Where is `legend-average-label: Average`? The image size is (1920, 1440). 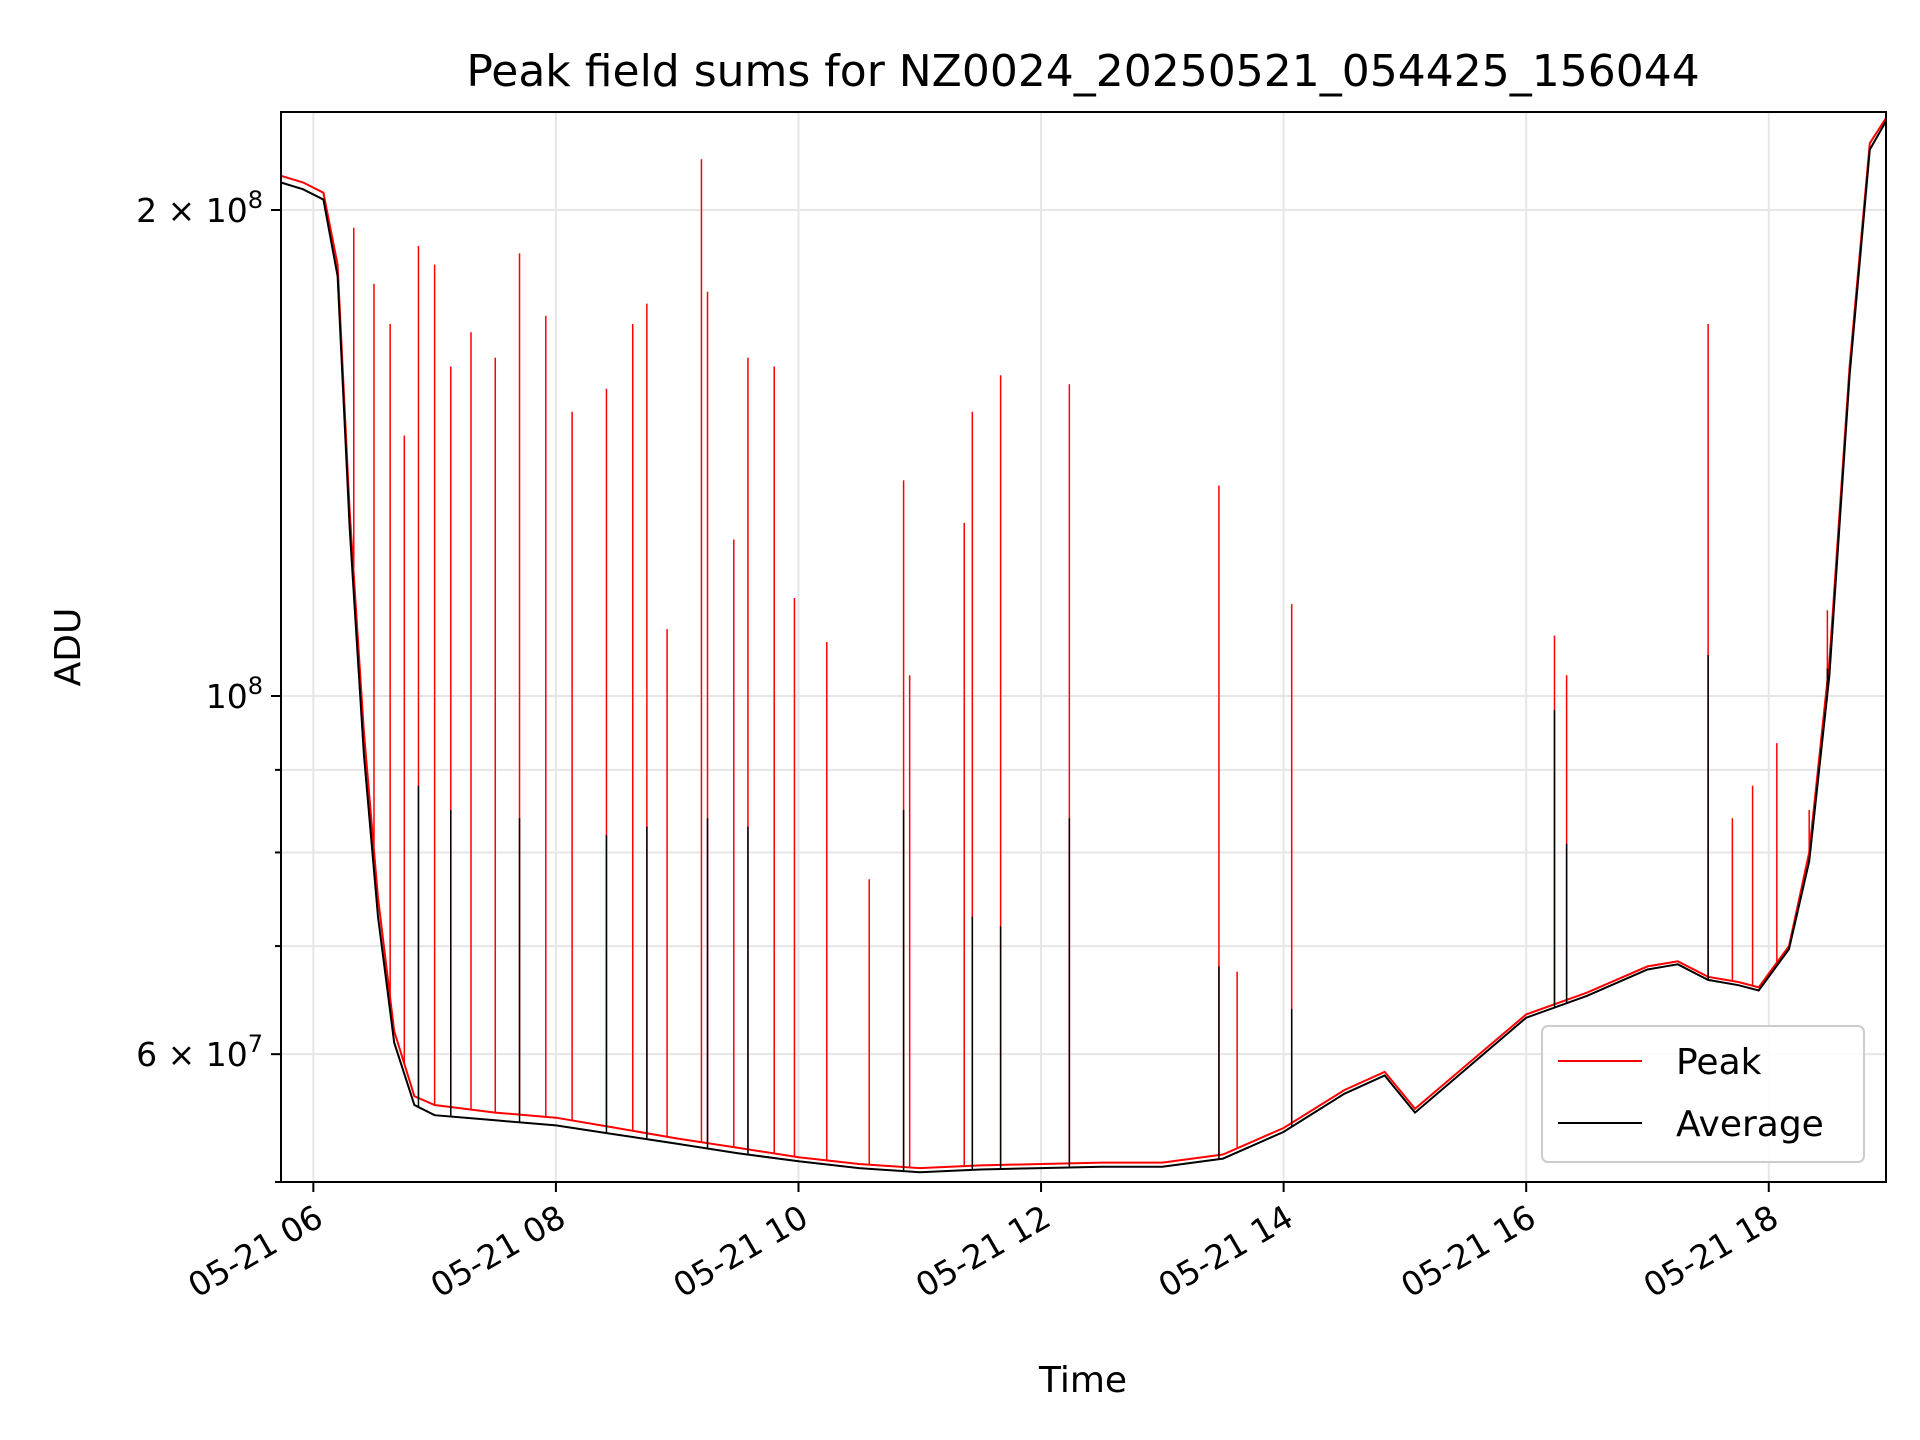 legend-average-label: Average is located at coordinates (1750, 1124).